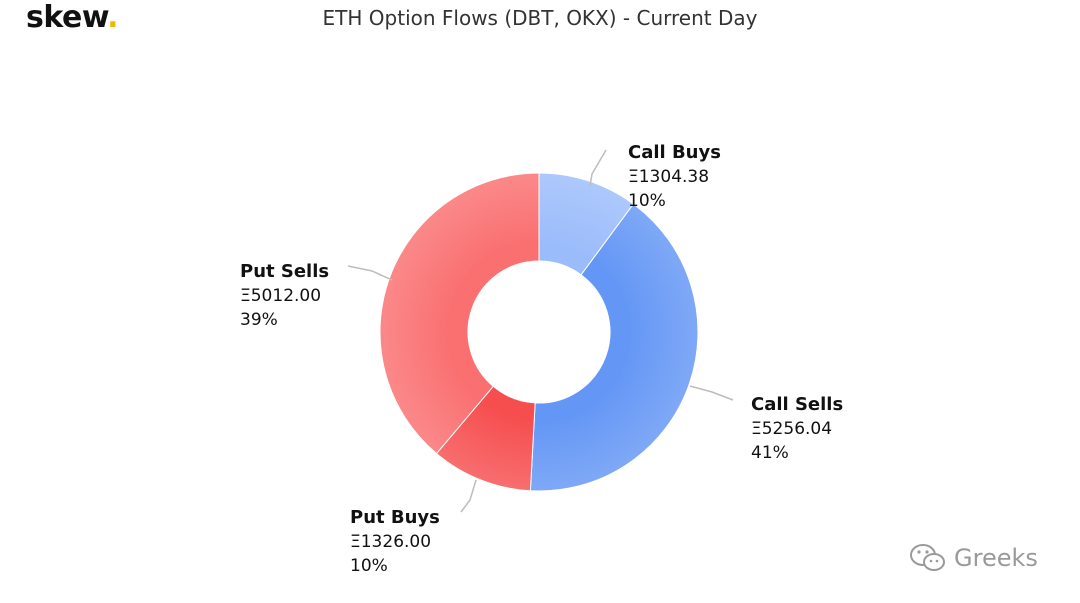 This screenshot has height=603, width=1080. I want to click on donut-hole, so click(539, 332).